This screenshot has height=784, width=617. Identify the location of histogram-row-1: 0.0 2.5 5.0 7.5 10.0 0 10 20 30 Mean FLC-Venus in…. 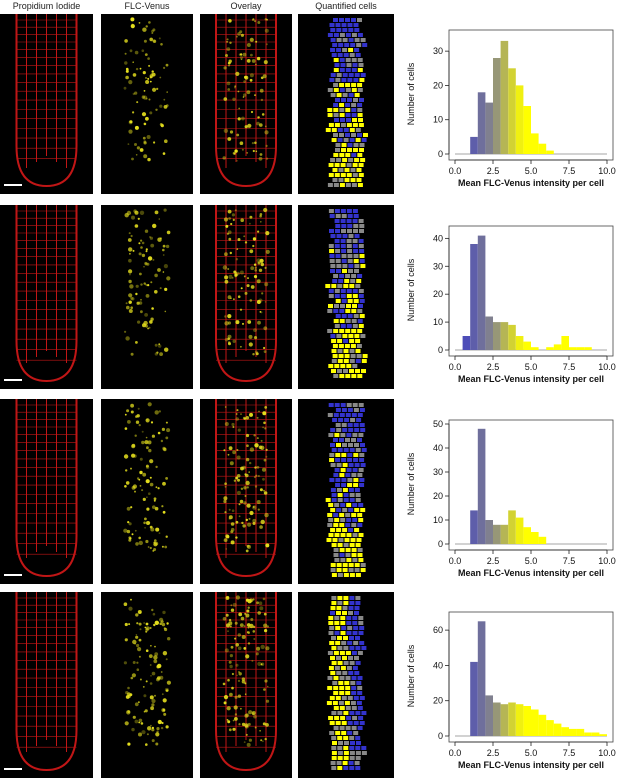
(508, 112).